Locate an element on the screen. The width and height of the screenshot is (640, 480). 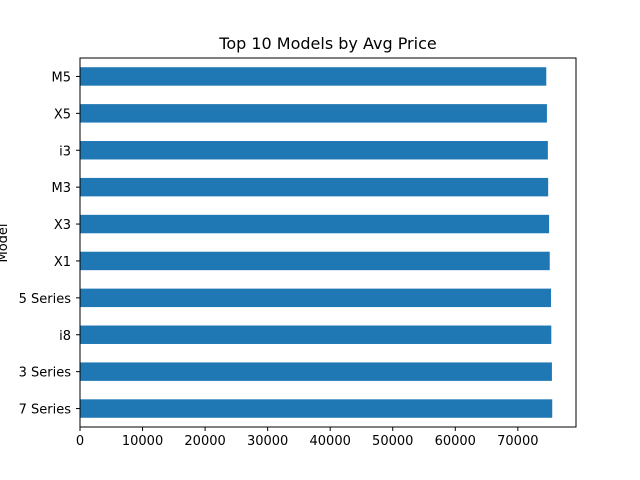
y-tick-label: 3 Series is located at coordinates (45, 373).